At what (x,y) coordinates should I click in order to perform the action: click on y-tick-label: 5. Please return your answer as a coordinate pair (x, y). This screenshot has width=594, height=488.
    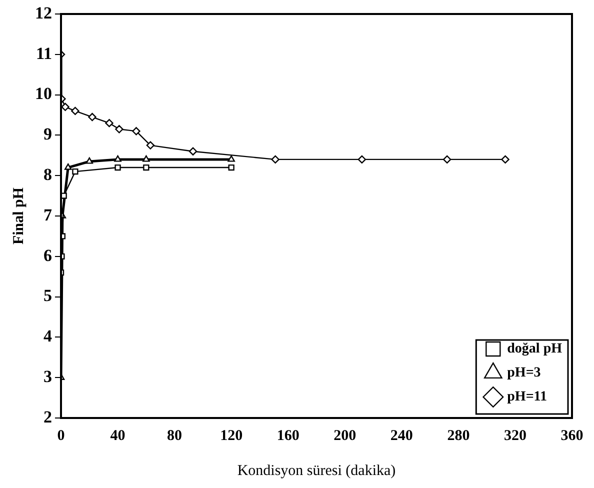
    Looking at the image, I should click on (48, 296).